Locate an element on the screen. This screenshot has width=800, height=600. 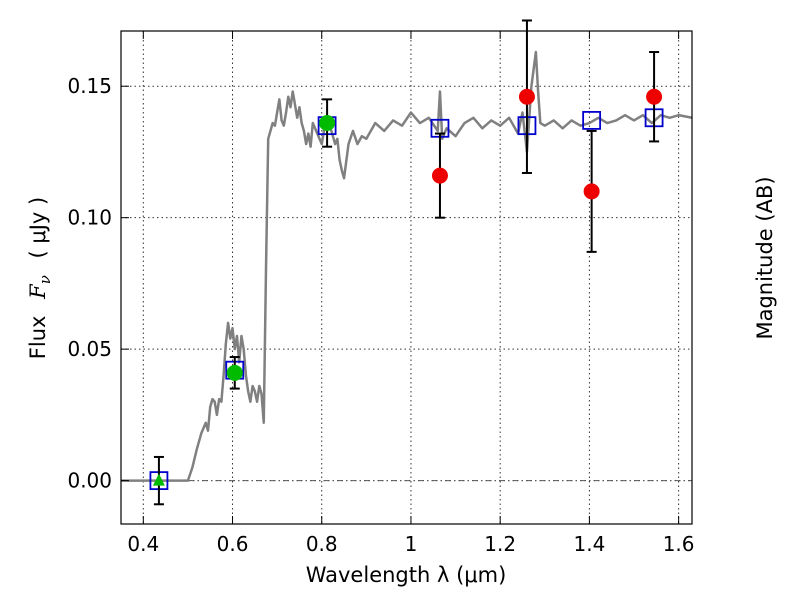
green-triangle-data-point is located at coordinates (158, 479).